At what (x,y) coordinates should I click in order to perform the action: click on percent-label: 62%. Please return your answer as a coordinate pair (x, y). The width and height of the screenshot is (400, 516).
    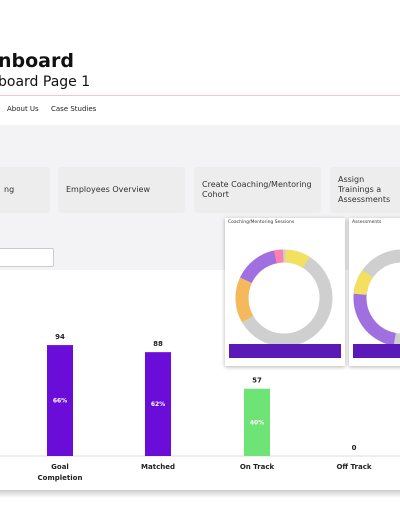
    Looking at the image, I should click on (158, 404).